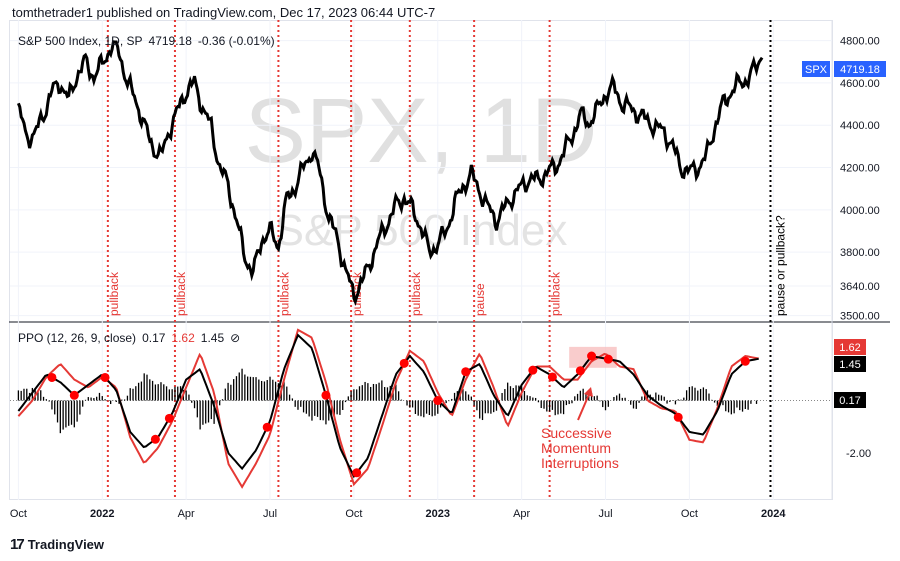 Image resolution: width=900 pixels, height=561 pixels. I want to click on spx-badge-value: 4719.18, so click(860, 70).